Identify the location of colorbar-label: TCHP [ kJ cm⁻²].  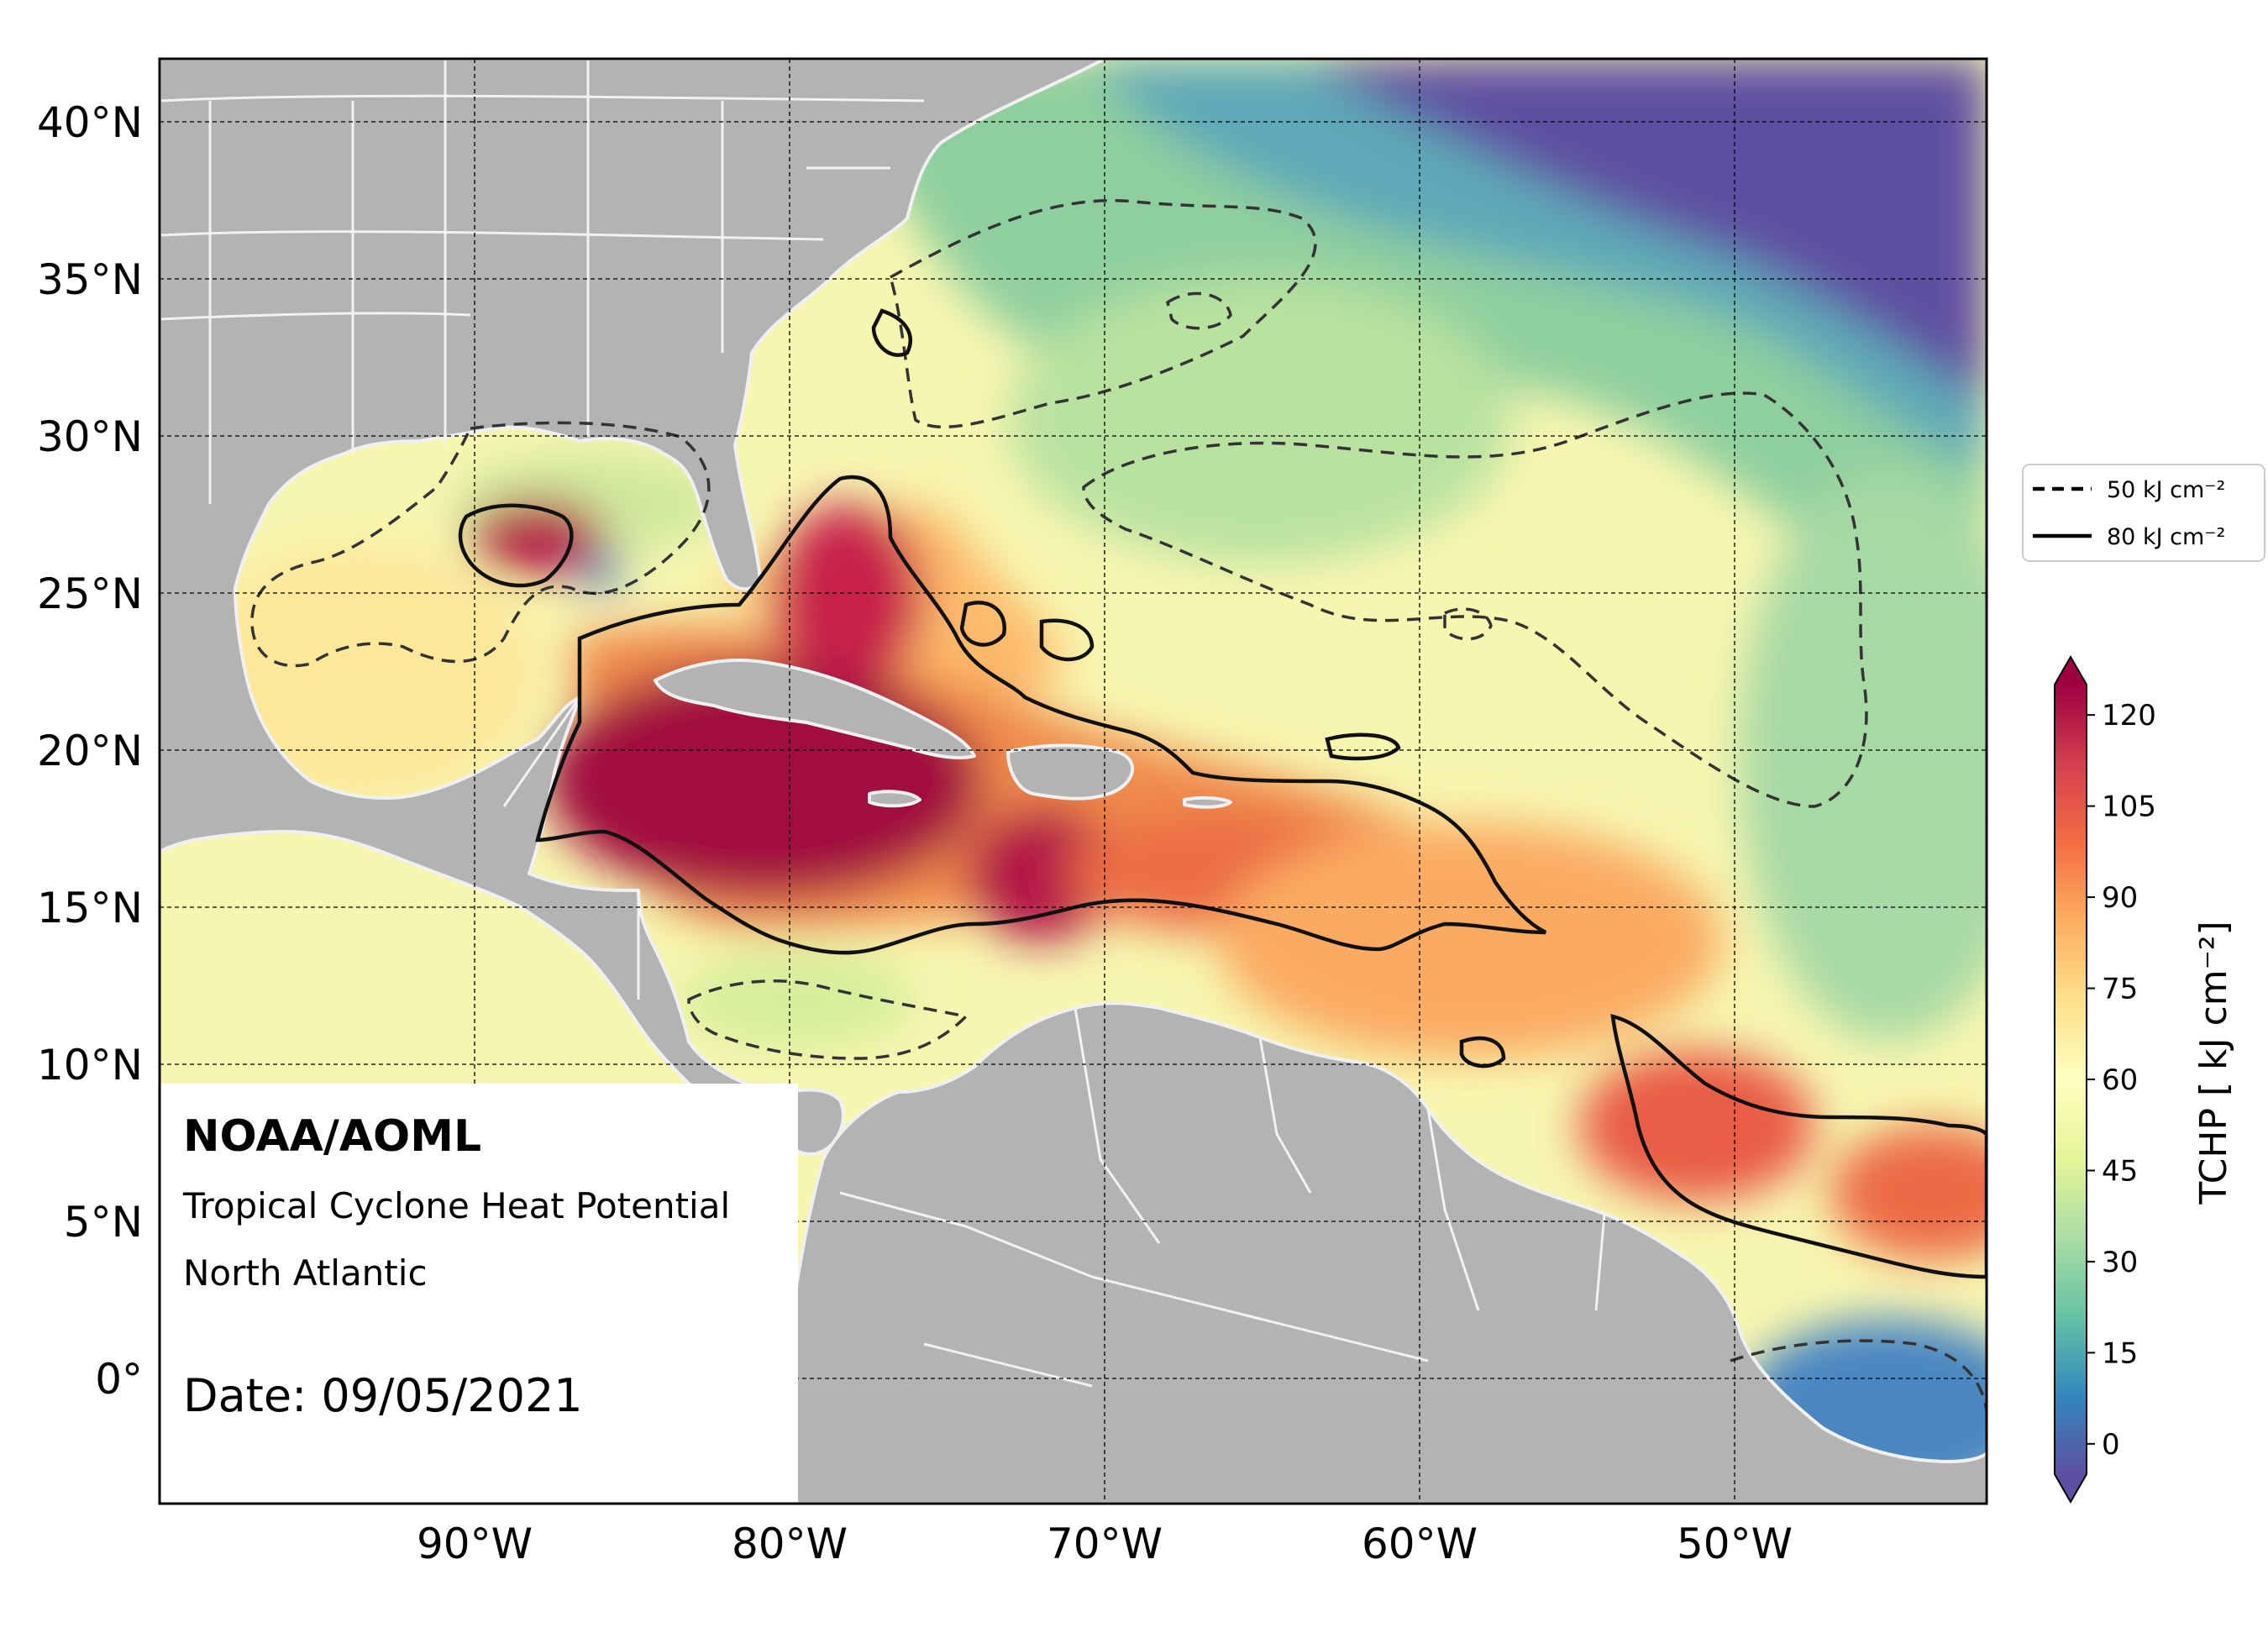
(2213, 1063).